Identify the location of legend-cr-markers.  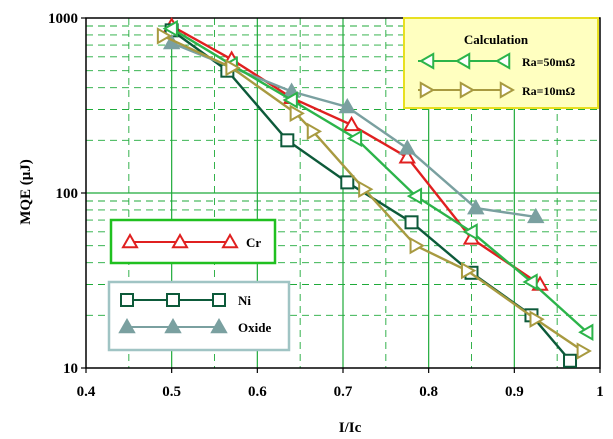
(180, 240).